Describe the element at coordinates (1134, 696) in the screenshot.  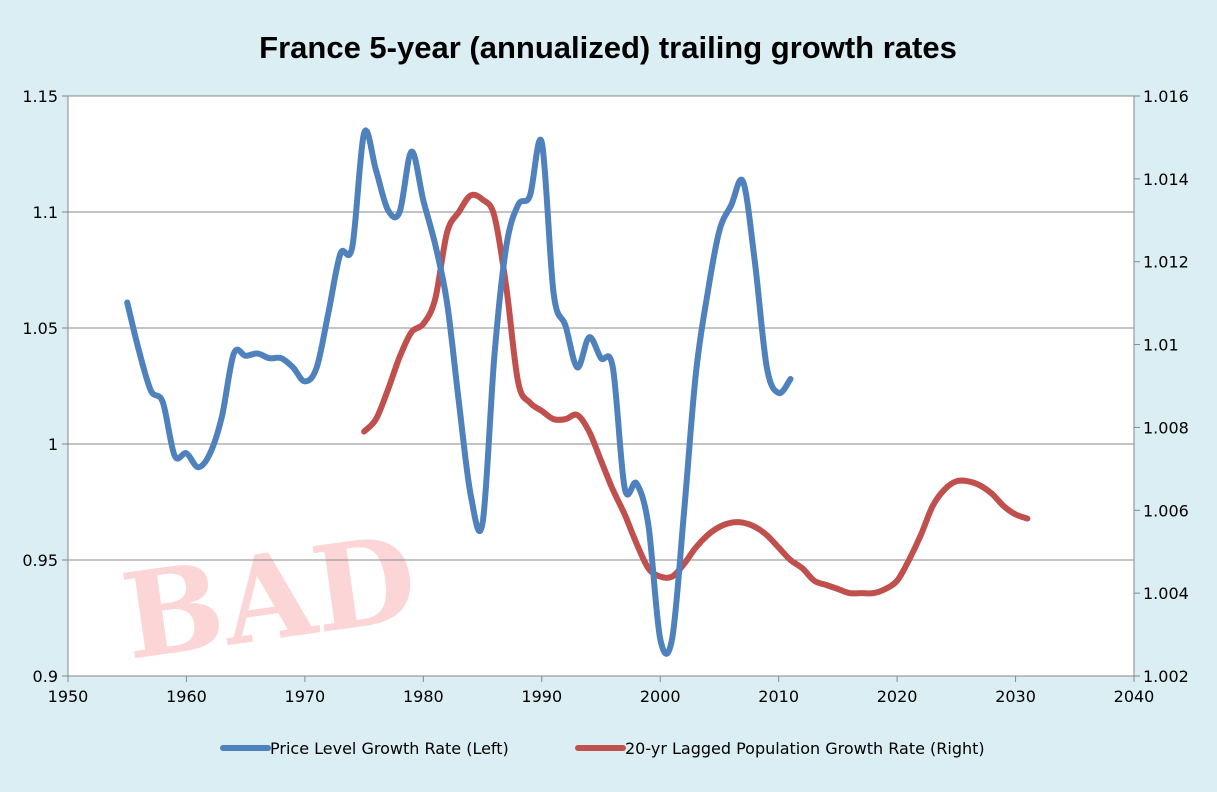
I see `x-tick-label: 2040` at that location.